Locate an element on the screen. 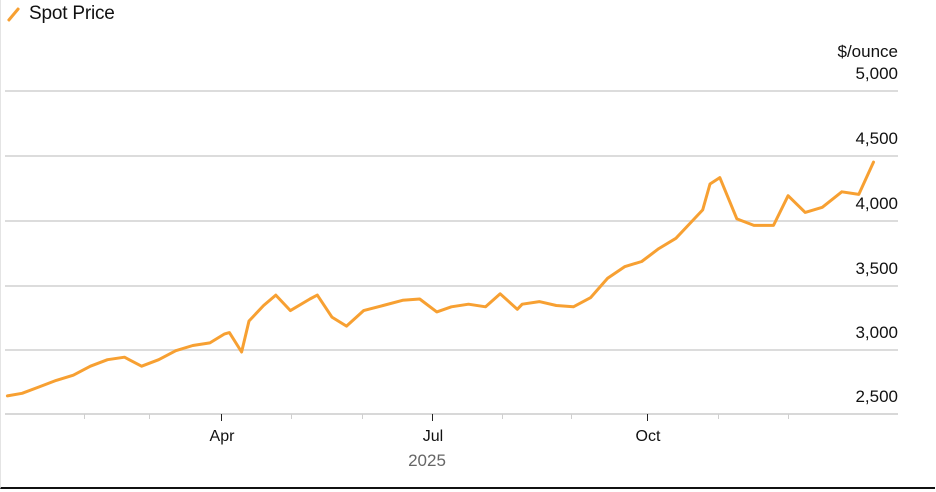 Image resolution: width=936 pixels, height=492 pixels. y-axis-unit: $/ounce is located at coordinates (868, 51).